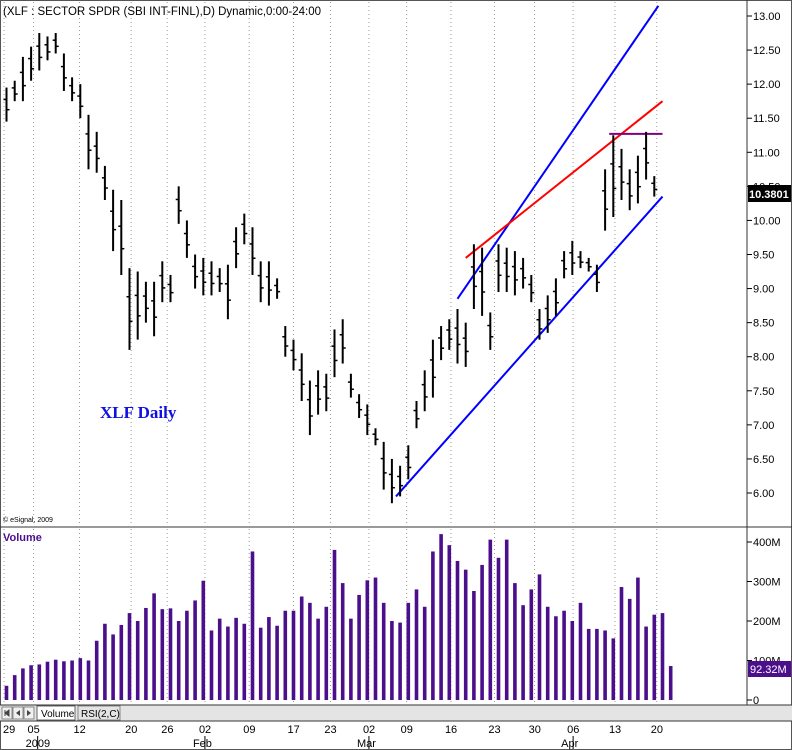 This screenshot has width=792, height=750. What do you see at coordinates (766, 119) in the screenshot?
I see `price-tick-label: 11.50` at bounding box center [766, 119].